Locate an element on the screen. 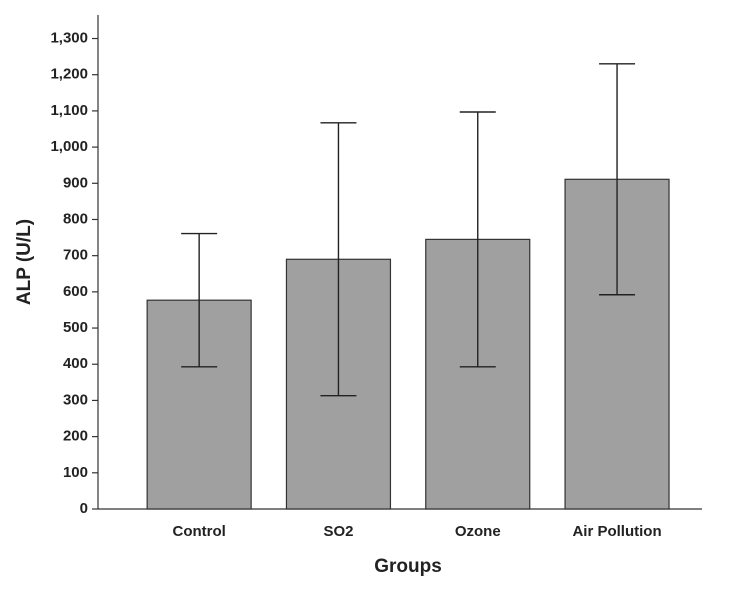 The image size is (731, 591). x-tick-label: Control is located at coordinates (198, 531).